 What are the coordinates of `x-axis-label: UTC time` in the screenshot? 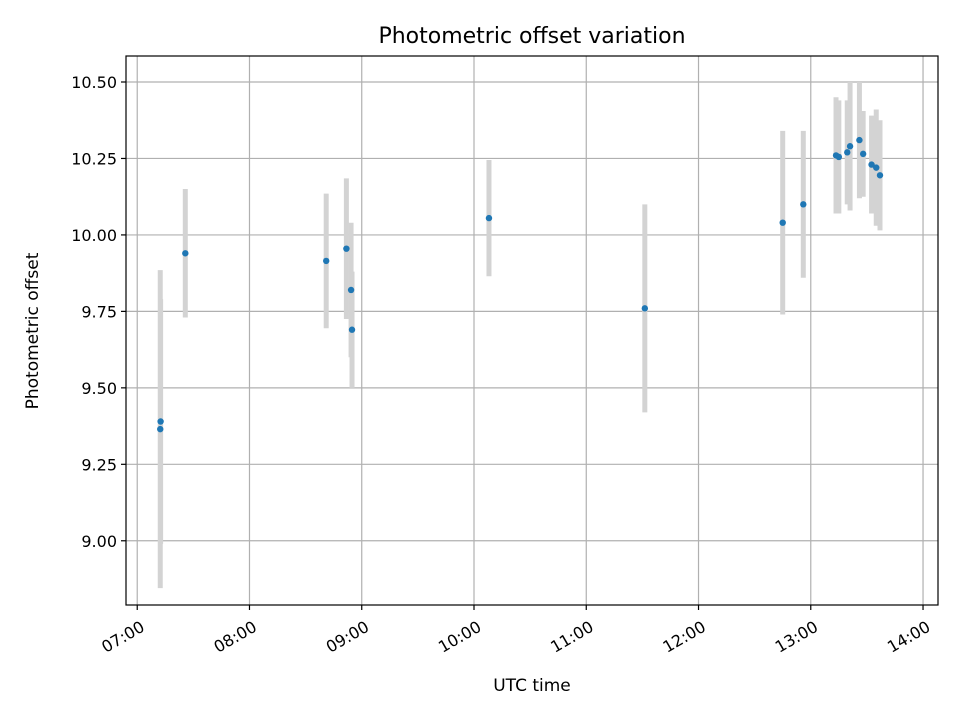 It's located at (532, 686).